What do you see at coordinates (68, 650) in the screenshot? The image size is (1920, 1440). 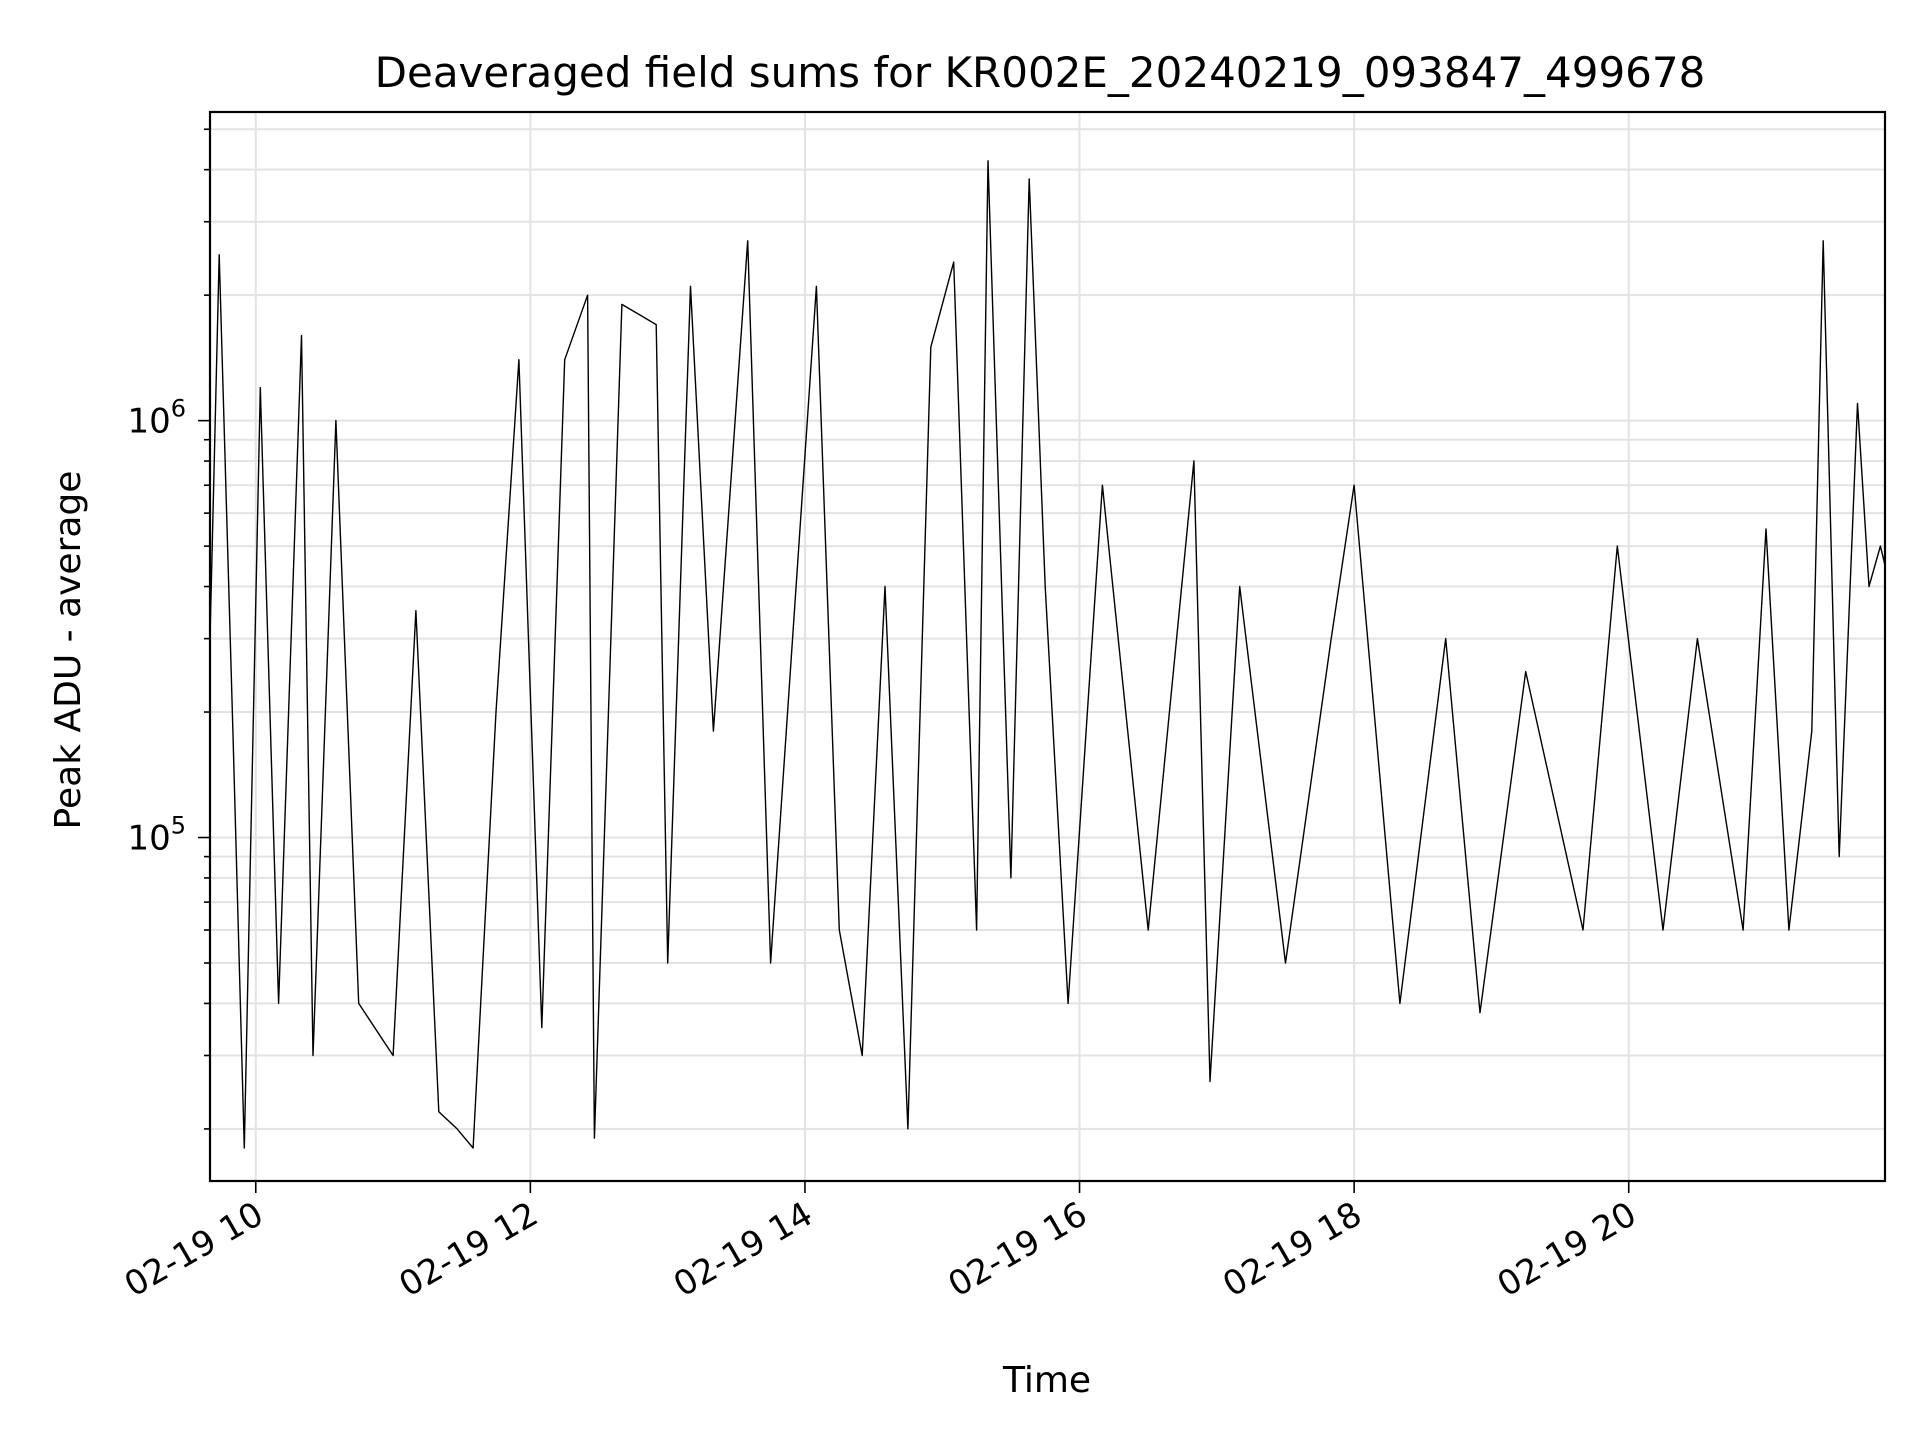 I see `y-axis-label: Peak ADU - average` at bounding box center [68, 650].